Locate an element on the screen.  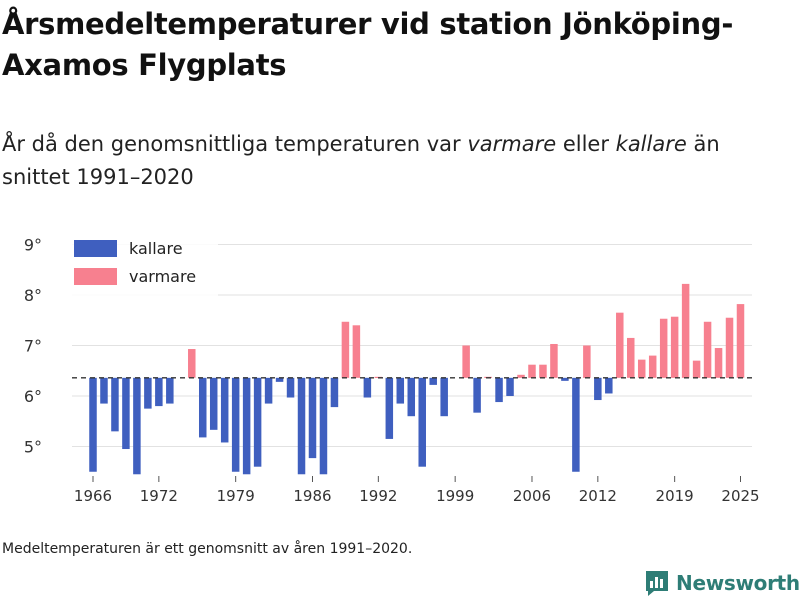
bar-1982 is located at coordinates (268, 390).